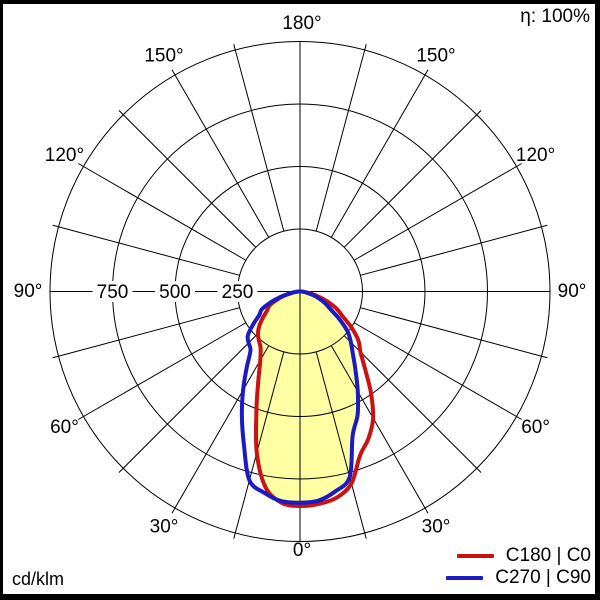  What do you see at coordinates (543, 577) in the screenshot?
I see `legend-label-c270-c90: C270 | C90` at bounding box center [543, 577].